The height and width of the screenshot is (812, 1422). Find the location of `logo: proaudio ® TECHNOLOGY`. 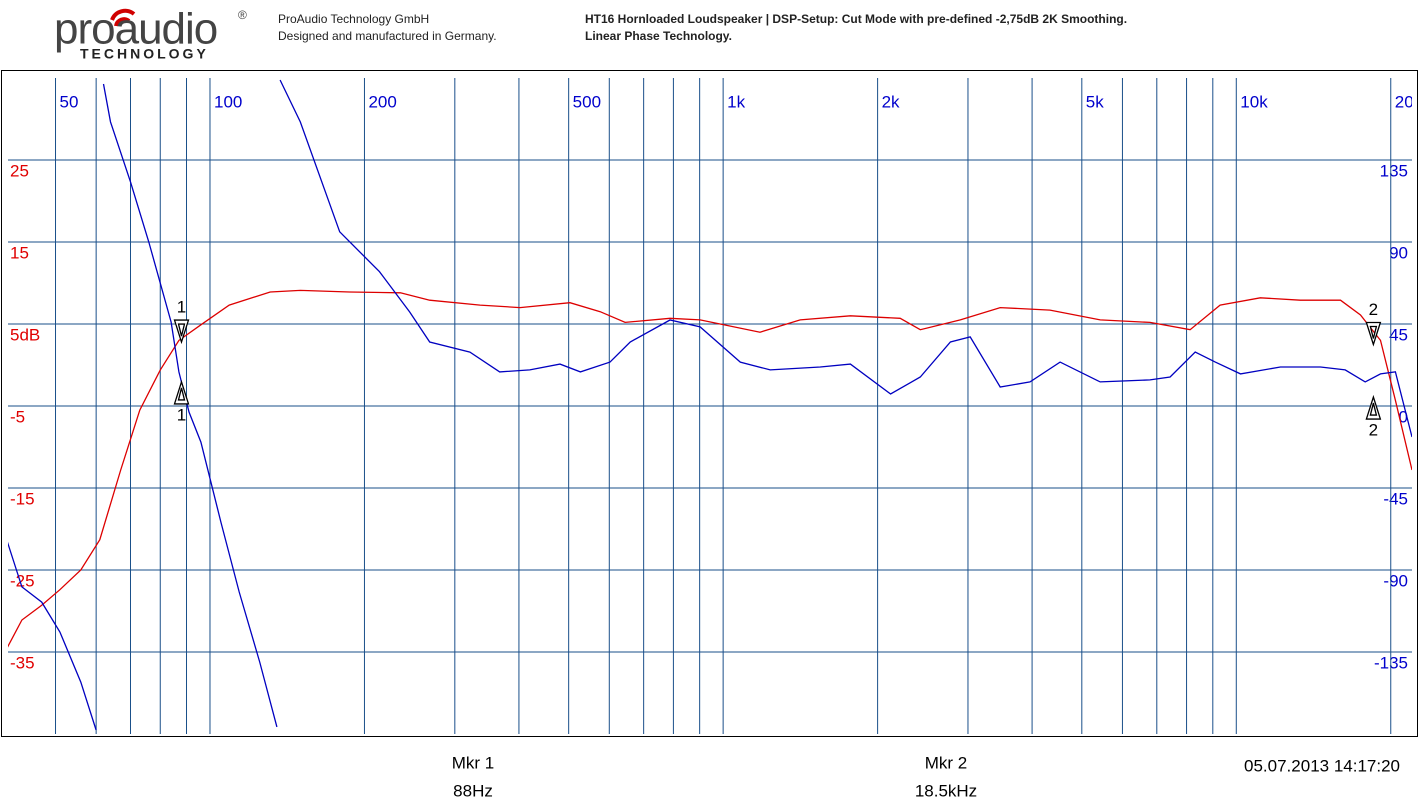

logo: proaudio ® TECHNOLOGY is located at coordinates (150, 33).